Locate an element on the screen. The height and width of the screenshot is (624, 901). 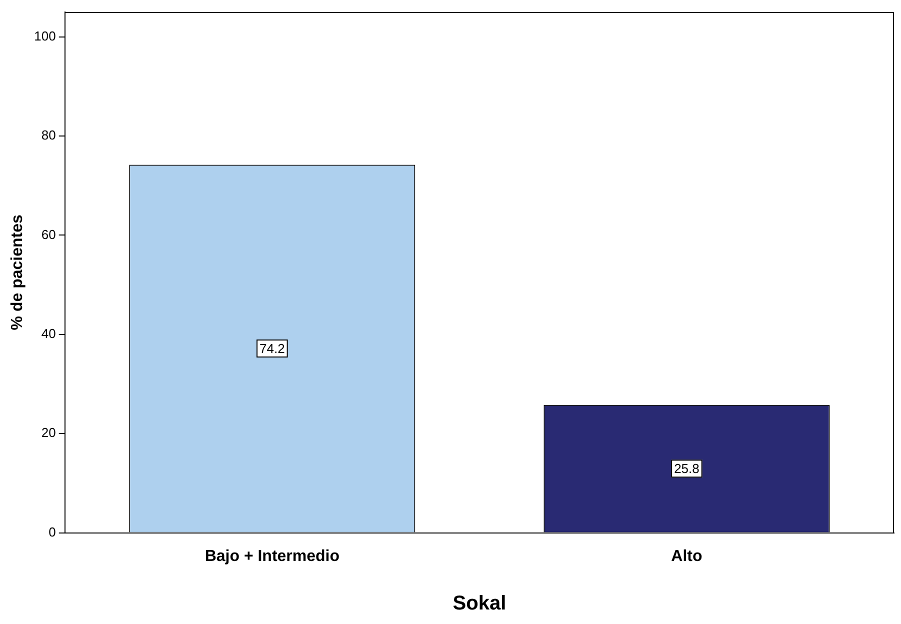
y-tick-label: 80 is located at coordinates (48, 135).